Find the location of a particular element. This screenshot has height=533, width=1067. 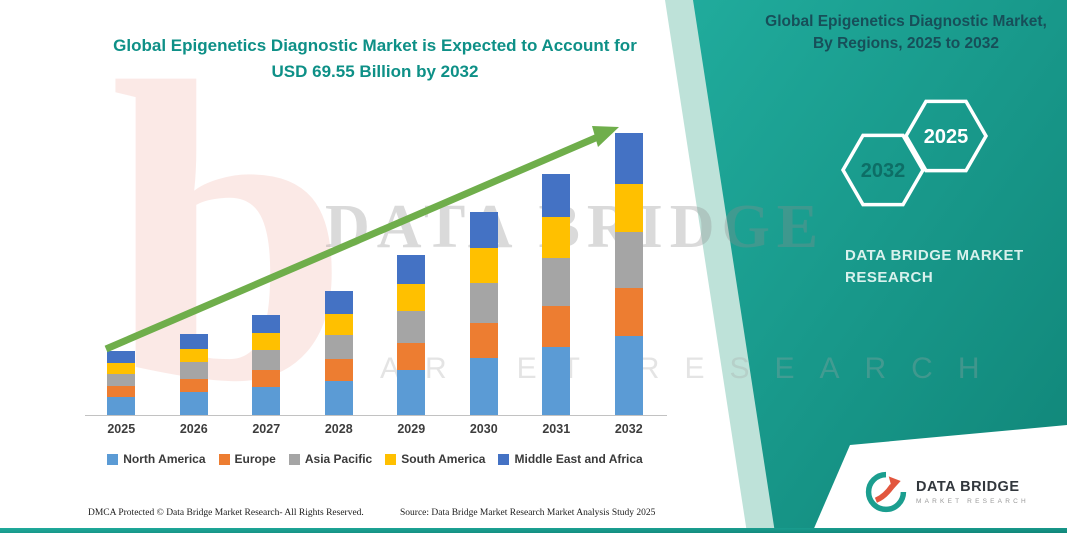

legend-item-europe: Europe is located at coordinates (247, 459).